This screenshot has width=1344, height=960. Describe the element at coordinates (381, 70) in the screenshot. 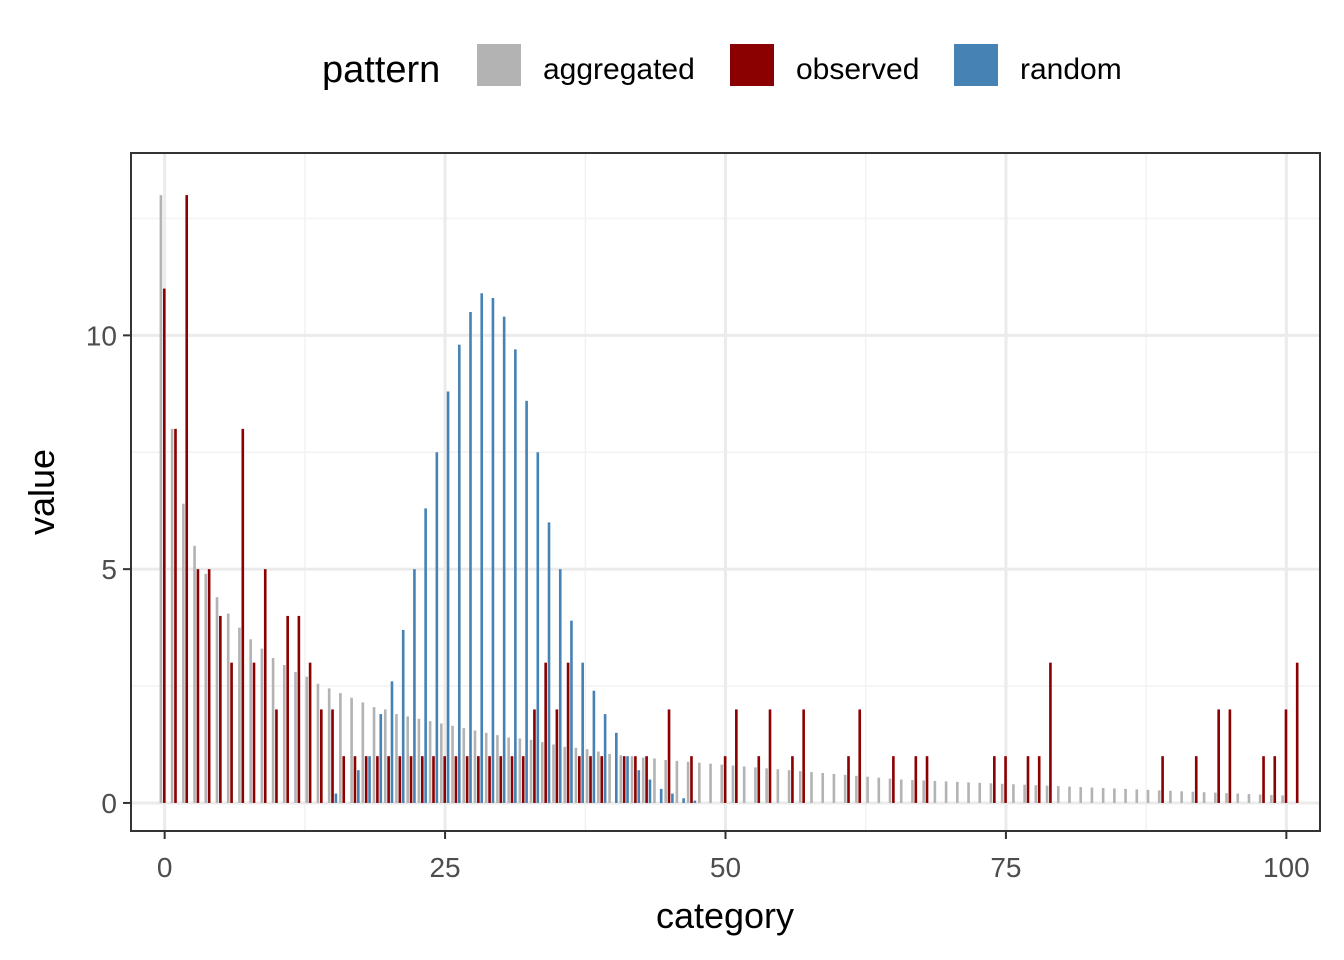

I see `legend-title: pattern` at that location.